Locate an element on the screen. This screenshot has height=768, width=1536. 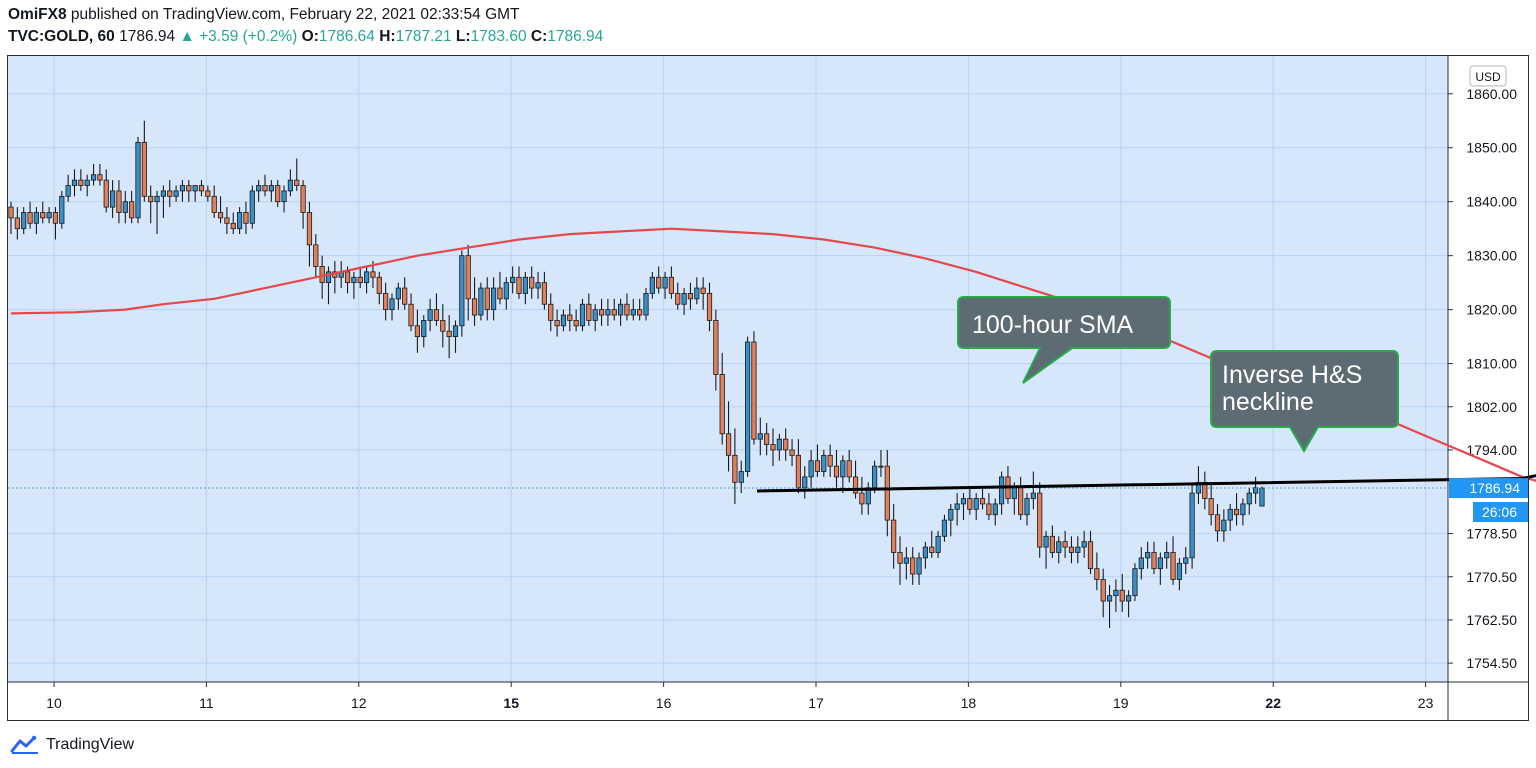
x-tick-label: 11 is located at coordinates (206, 703).